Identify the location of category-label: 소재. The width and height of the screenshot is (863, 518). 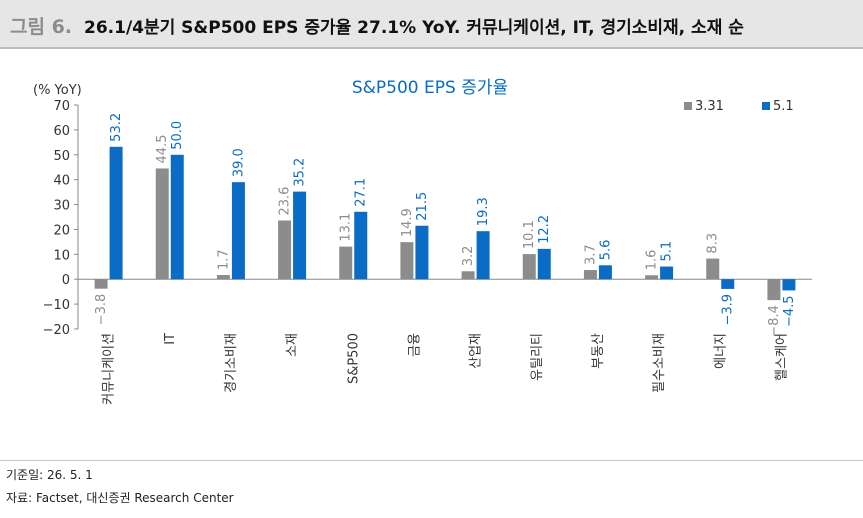
(292, 345).